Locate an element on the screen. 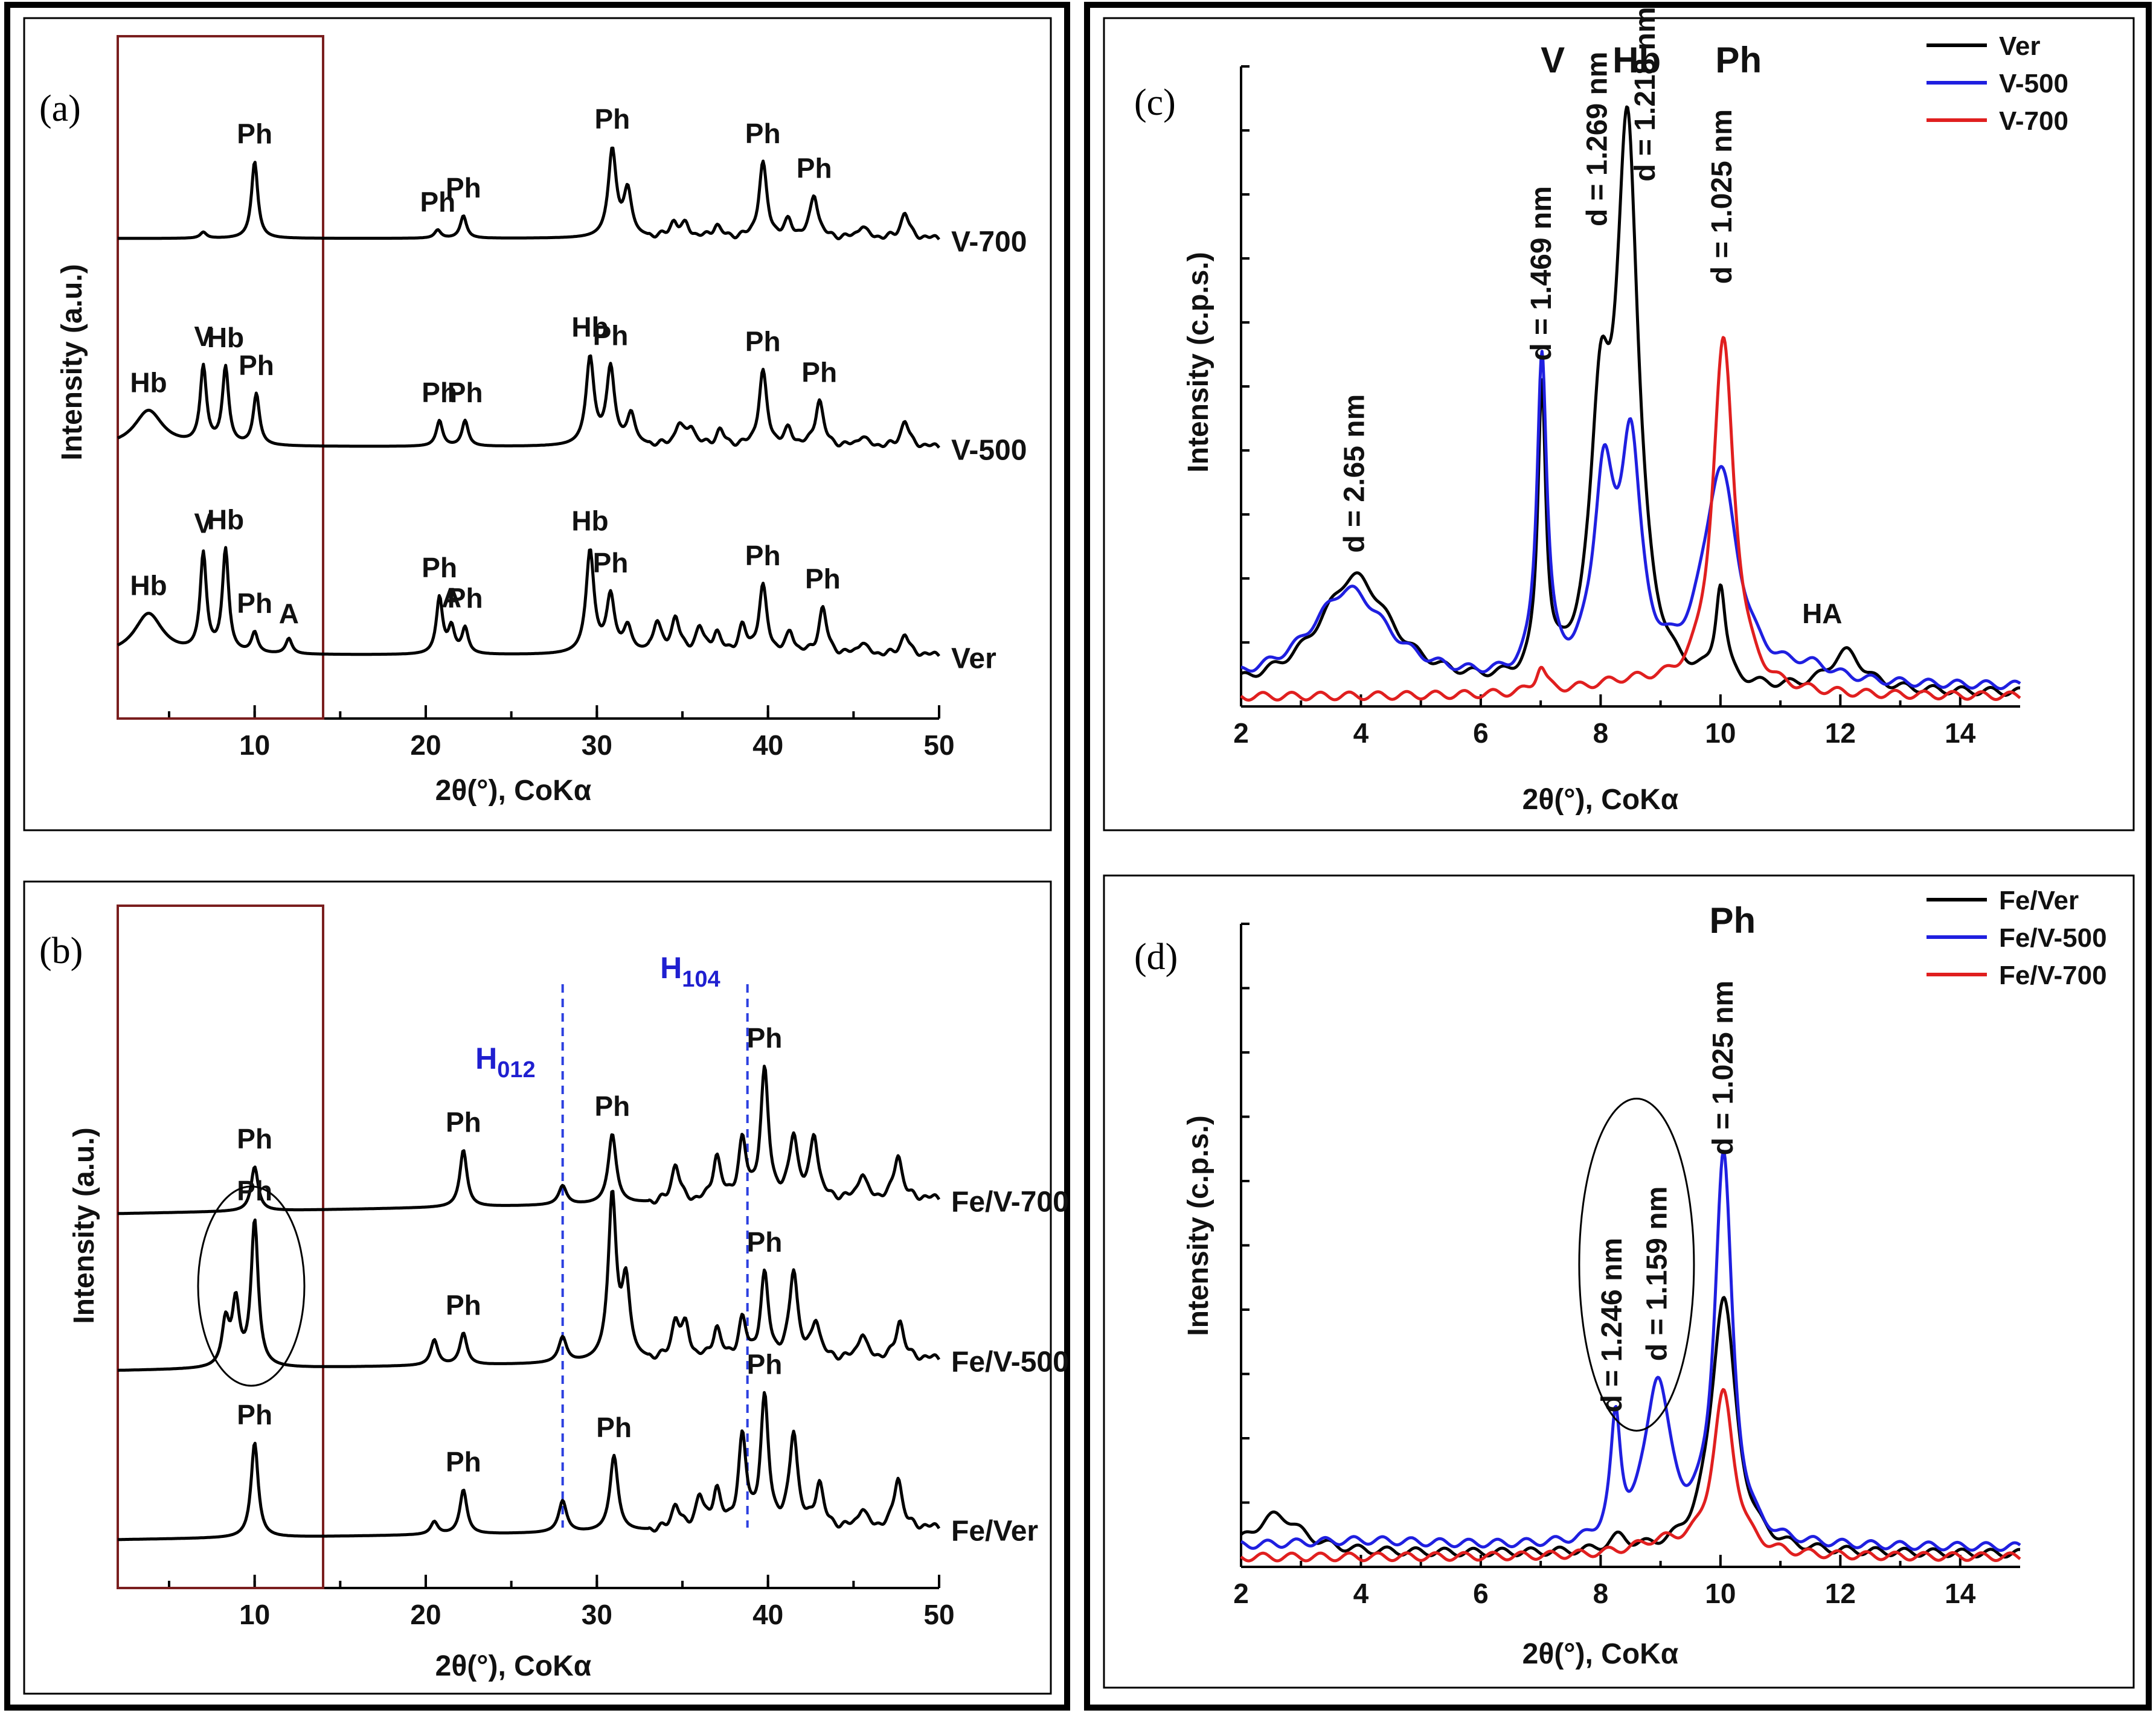 Image resolution: width=2156 pixels, height=1713 pixels. series-label: V-700 is located at coordinates (989, 242).